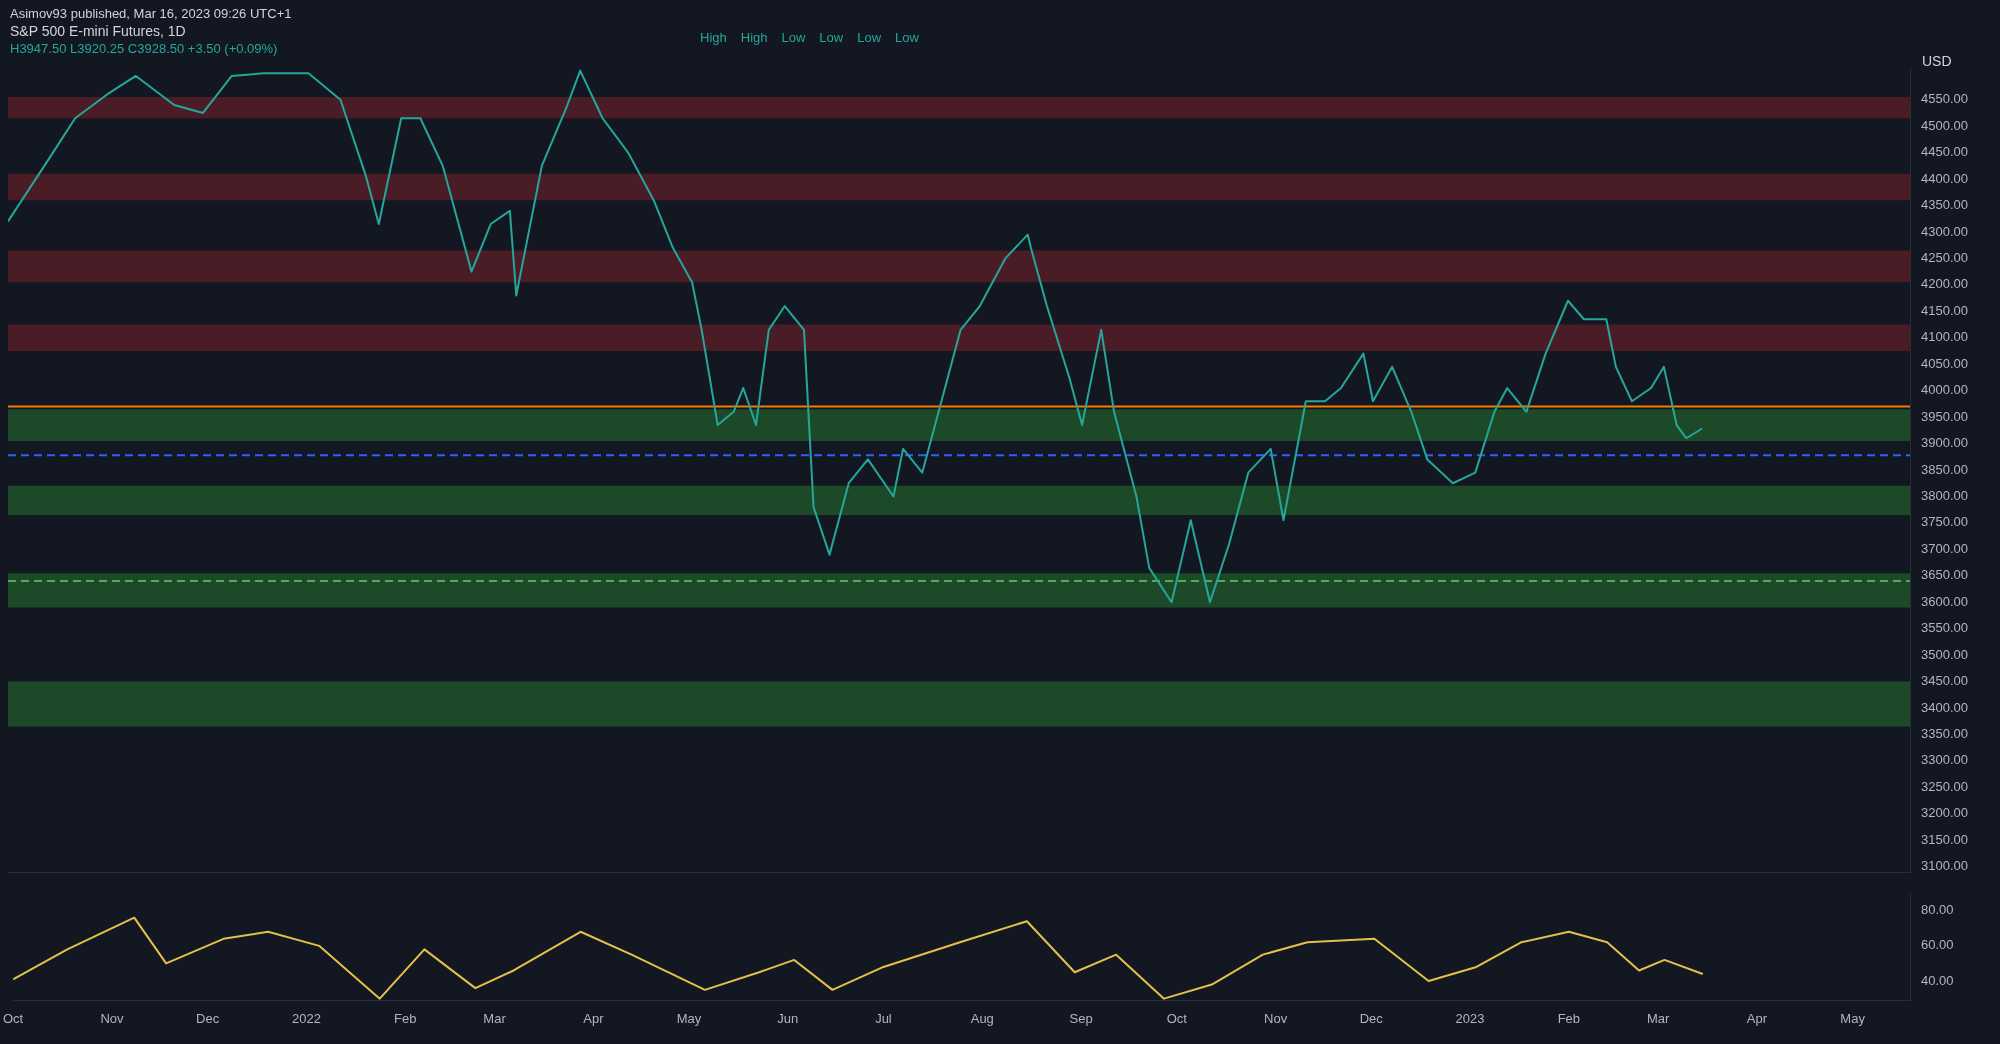  What do you see at coordinates (1944, 839) in the screenshot?
I see `y-tick-label: 3150.00` at bounding box center [1944, 839].